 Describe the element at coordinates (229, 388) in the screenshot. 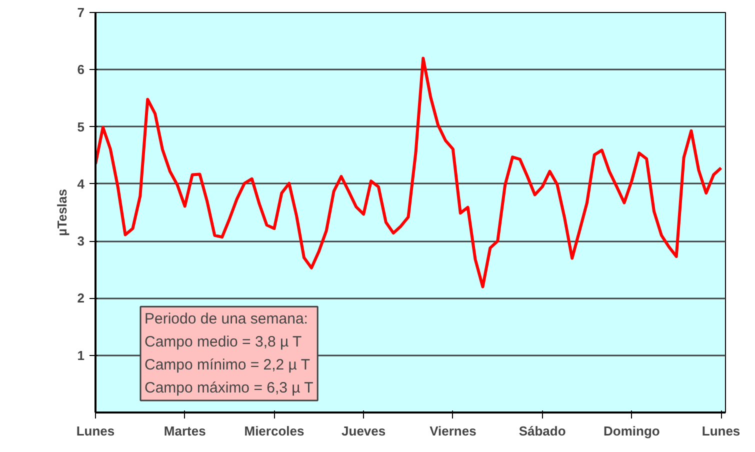

I see `annotation: Campo máximo = 6,3 µ T` at that location.